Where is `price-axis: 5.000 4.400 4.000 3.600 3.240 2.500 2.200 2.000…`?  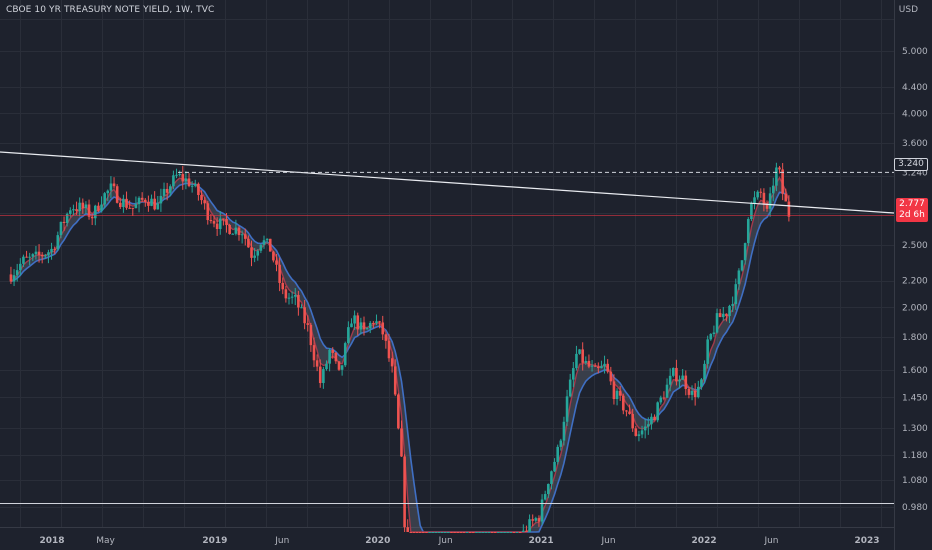 price-axis: 5.000 4.400 4.000 3.600 3.240 2.500 2.200 2.000… is located at coordinates (915, 280).